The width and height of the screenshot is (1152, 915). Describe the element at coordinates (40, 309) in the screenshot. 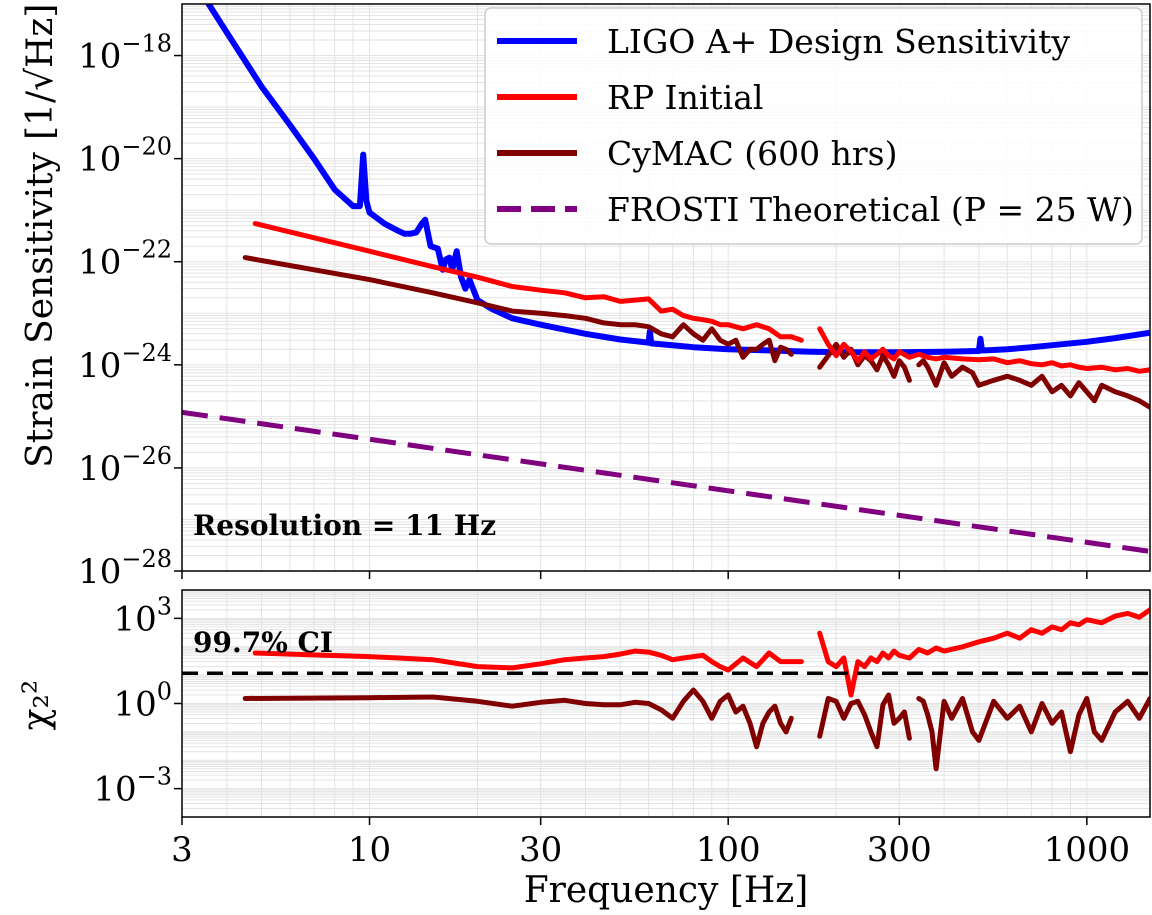

I see `top-ylabel-text: Strain Sensitivity` at that location.